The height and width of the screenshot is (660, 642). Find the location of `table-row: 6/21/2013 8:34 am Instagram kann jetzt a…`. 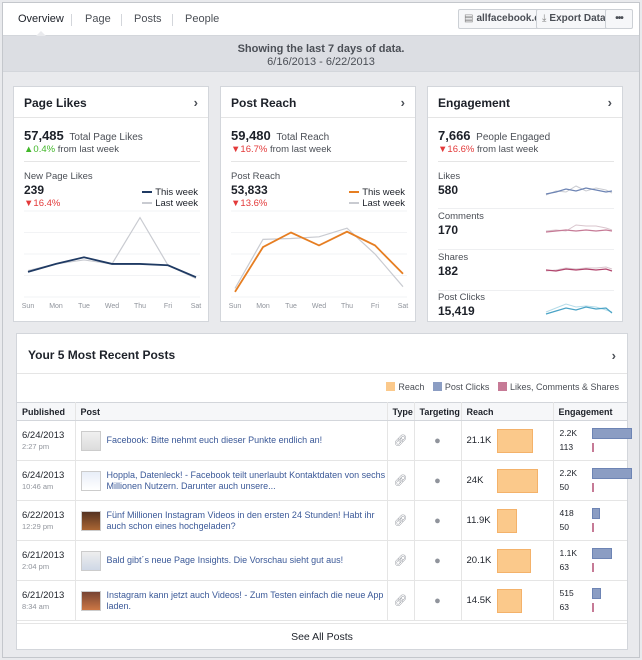

table-row: 6/21/2013 8:34 am Instagram kann jetzt a… is located at coordinates (322, 600).